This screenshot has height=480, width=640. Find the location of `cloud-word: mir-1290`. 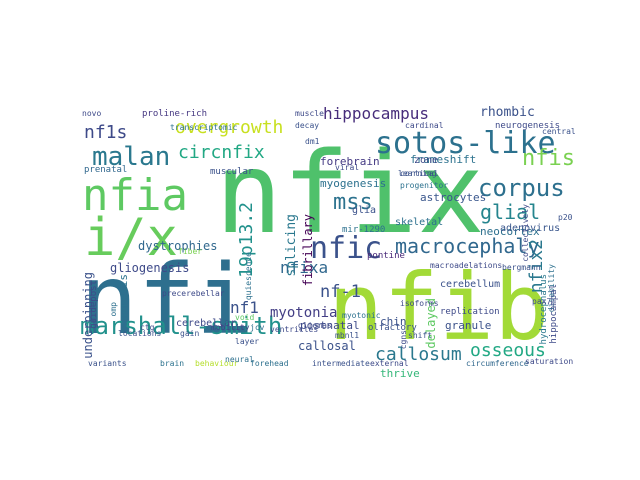

cloud-word: mir-1290 is located at coordinates (364, 230).